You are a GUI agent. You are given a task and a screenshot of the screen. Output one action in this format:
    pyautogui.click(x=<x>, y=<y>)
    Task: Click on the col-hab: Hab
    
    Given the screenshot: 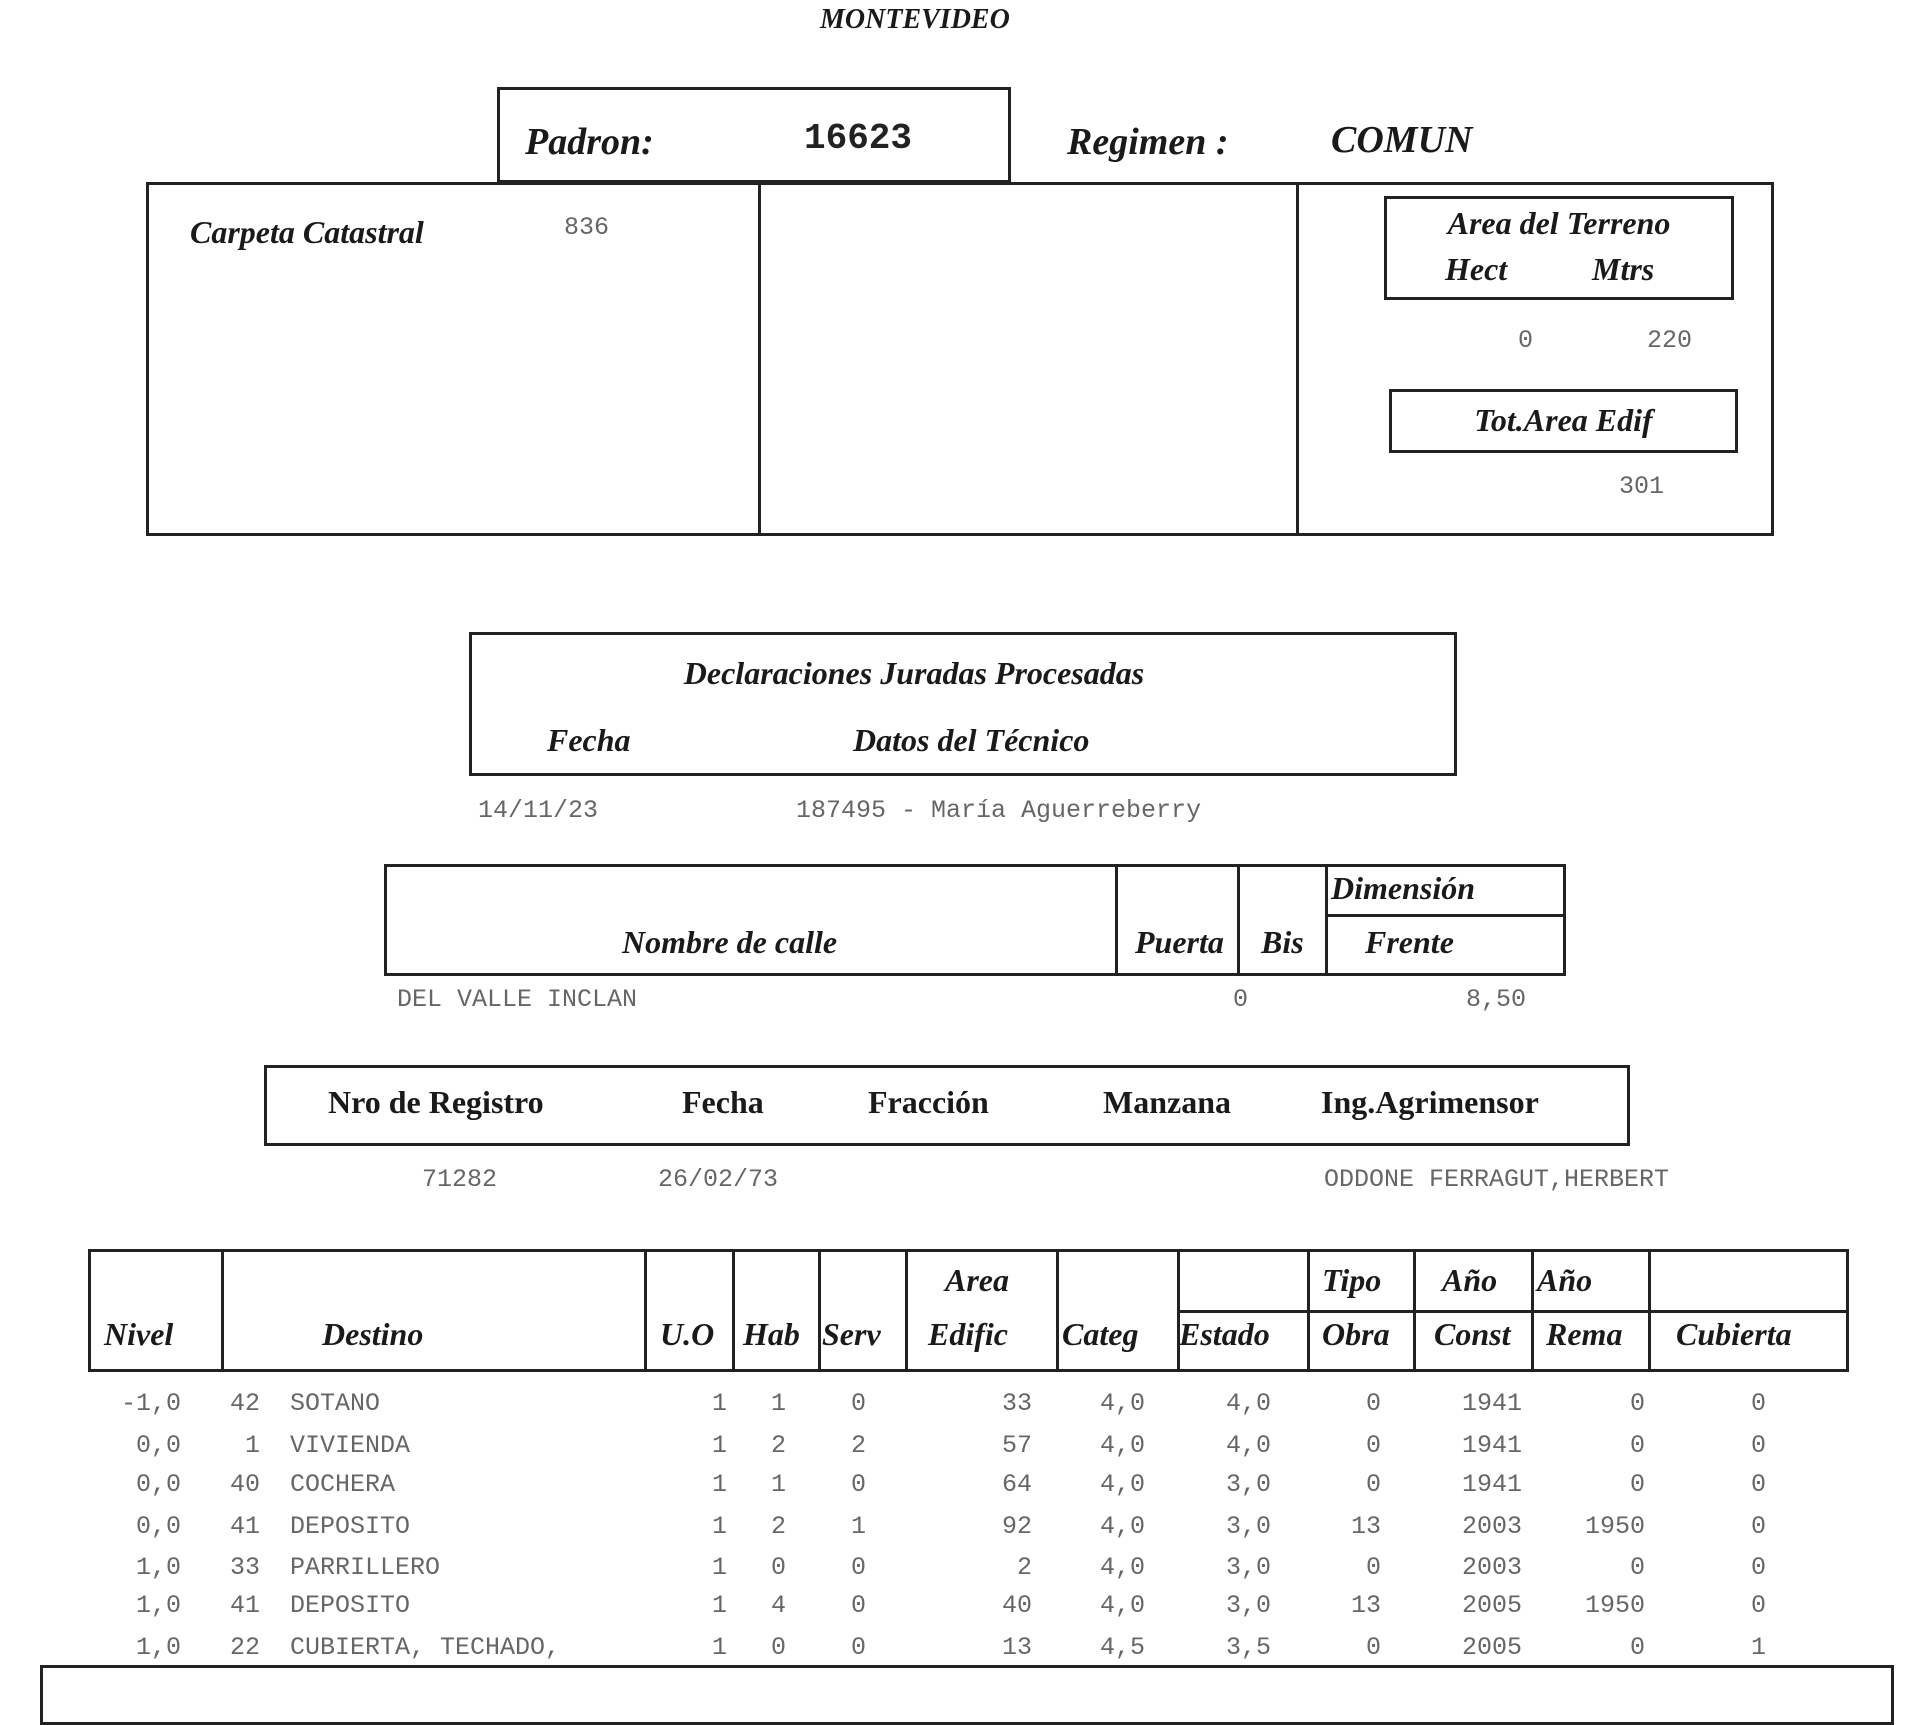 What is the action you would take?
    pyautogui.click(x=771, y=1334)
    